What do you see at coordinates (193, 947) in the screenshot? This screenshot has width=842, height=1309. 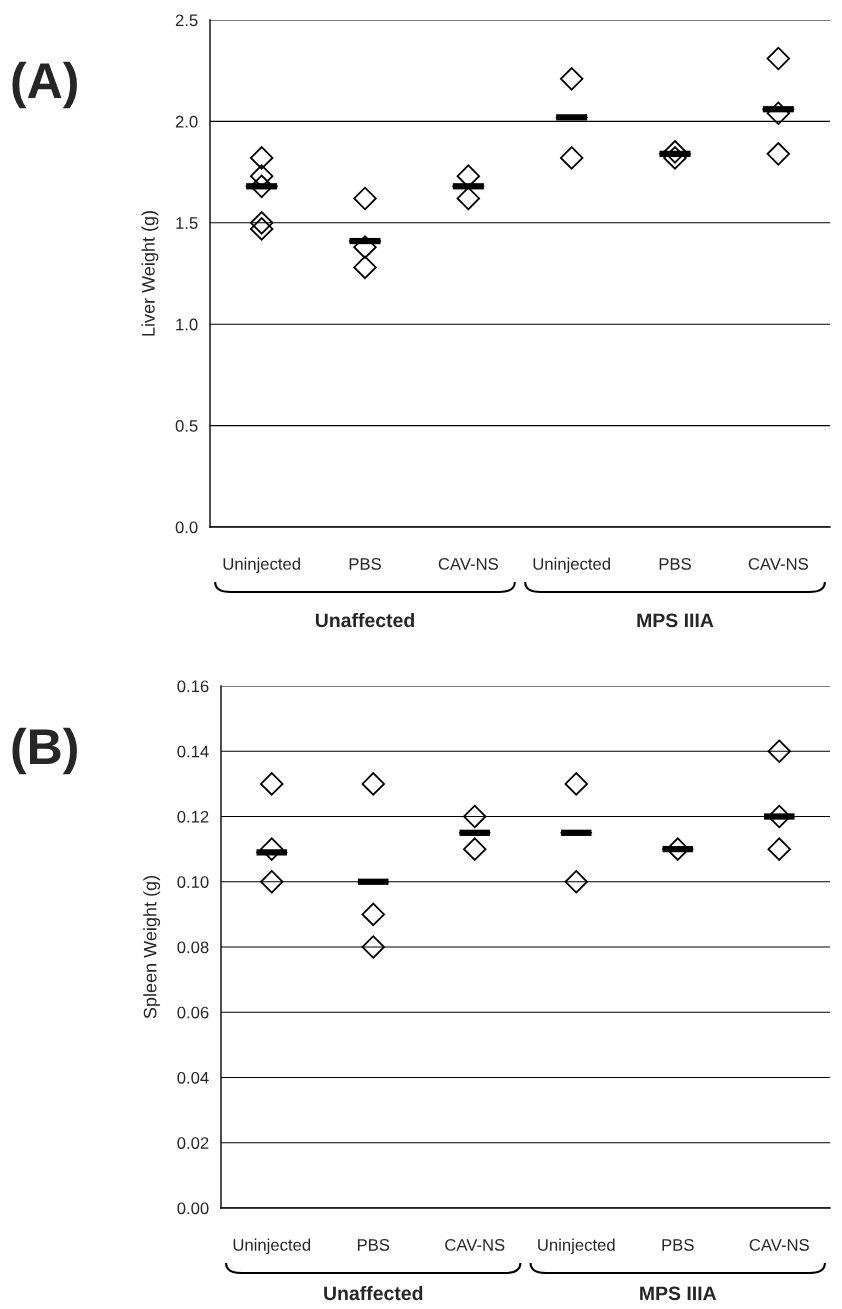 I see `y-tick-label: 0.08` at bounding box center [193, 947].